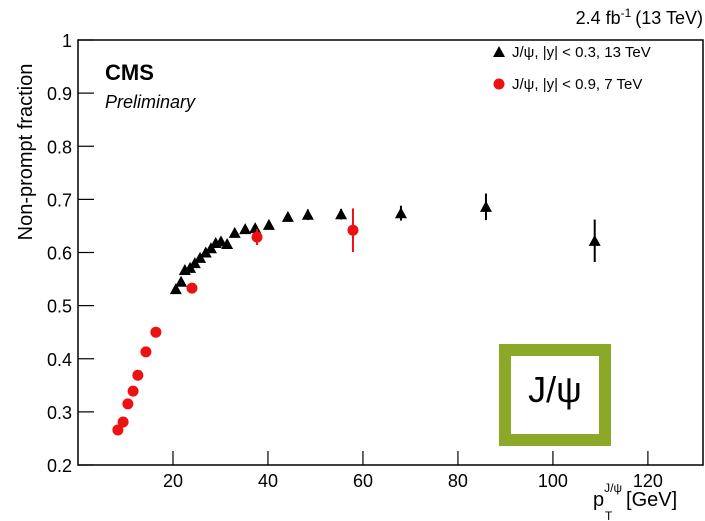 The height and width of the screenshot is (521, 705). What do you see at coordinates (651, 500) in the screenshot?
I see `x-label-unit: [GeV]` at bounding box center [651, 500].